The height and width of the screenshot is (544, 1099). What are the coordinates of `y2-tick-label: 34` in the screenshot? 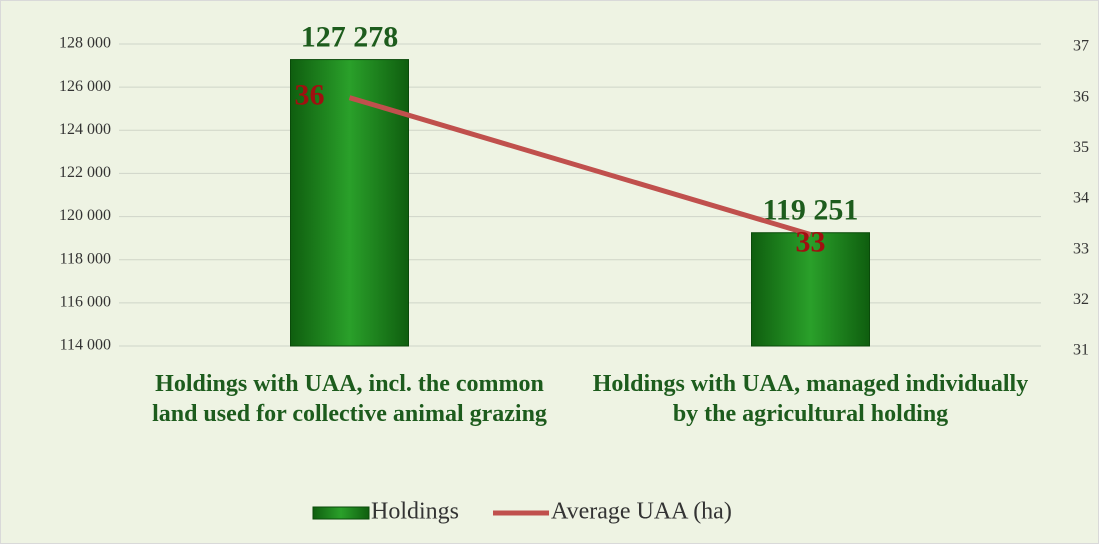 It's located at (1081, 198).